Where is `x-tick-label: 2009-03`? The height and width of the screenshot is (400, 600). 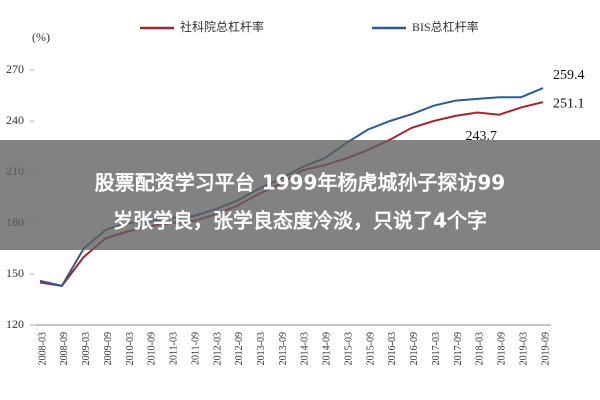
x-tick-label: 2009-03 is located at coordinates (86, 348).